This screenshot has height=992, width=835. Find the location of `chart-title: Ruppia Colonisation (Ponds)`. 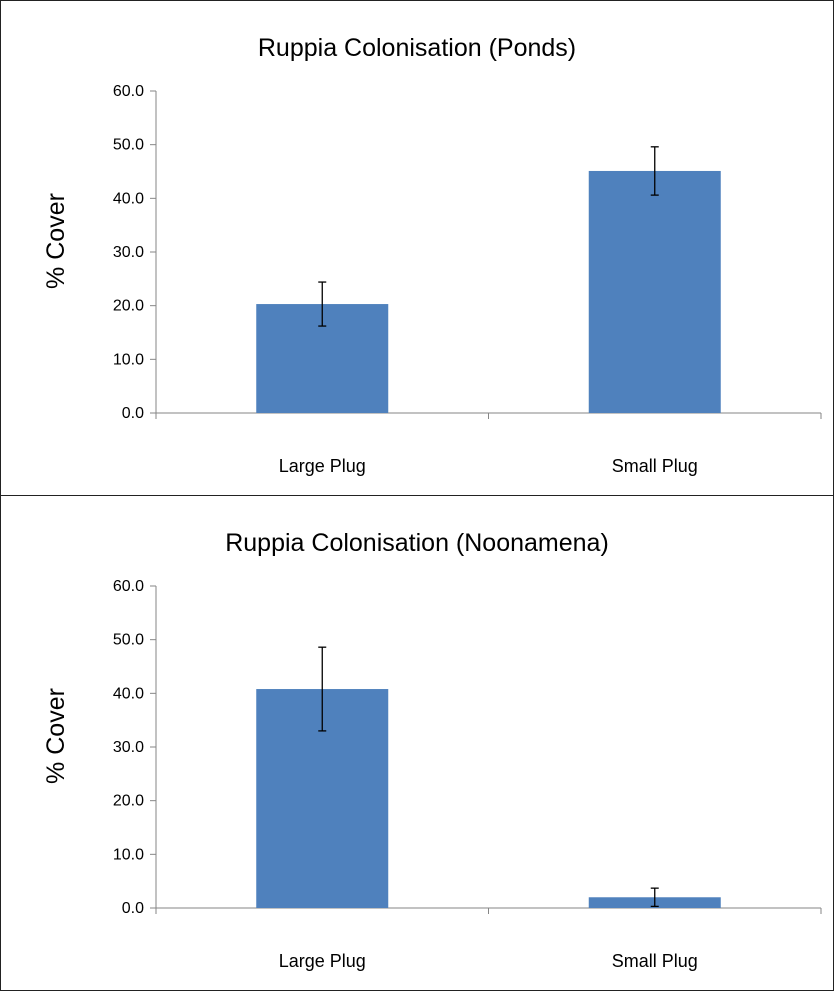

chart-title: Ruppia Colonisation (Ponds) is located at coordinates (417, 48).